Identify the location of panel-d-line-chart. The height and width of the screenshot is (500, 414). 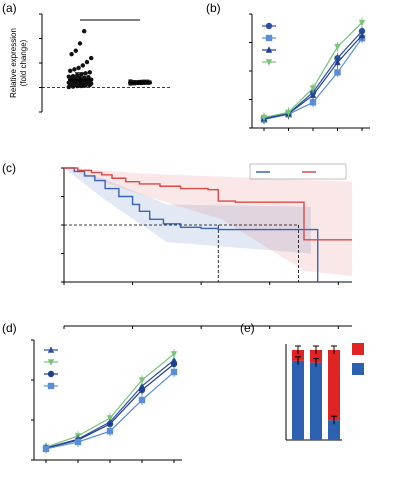
(106, 401).